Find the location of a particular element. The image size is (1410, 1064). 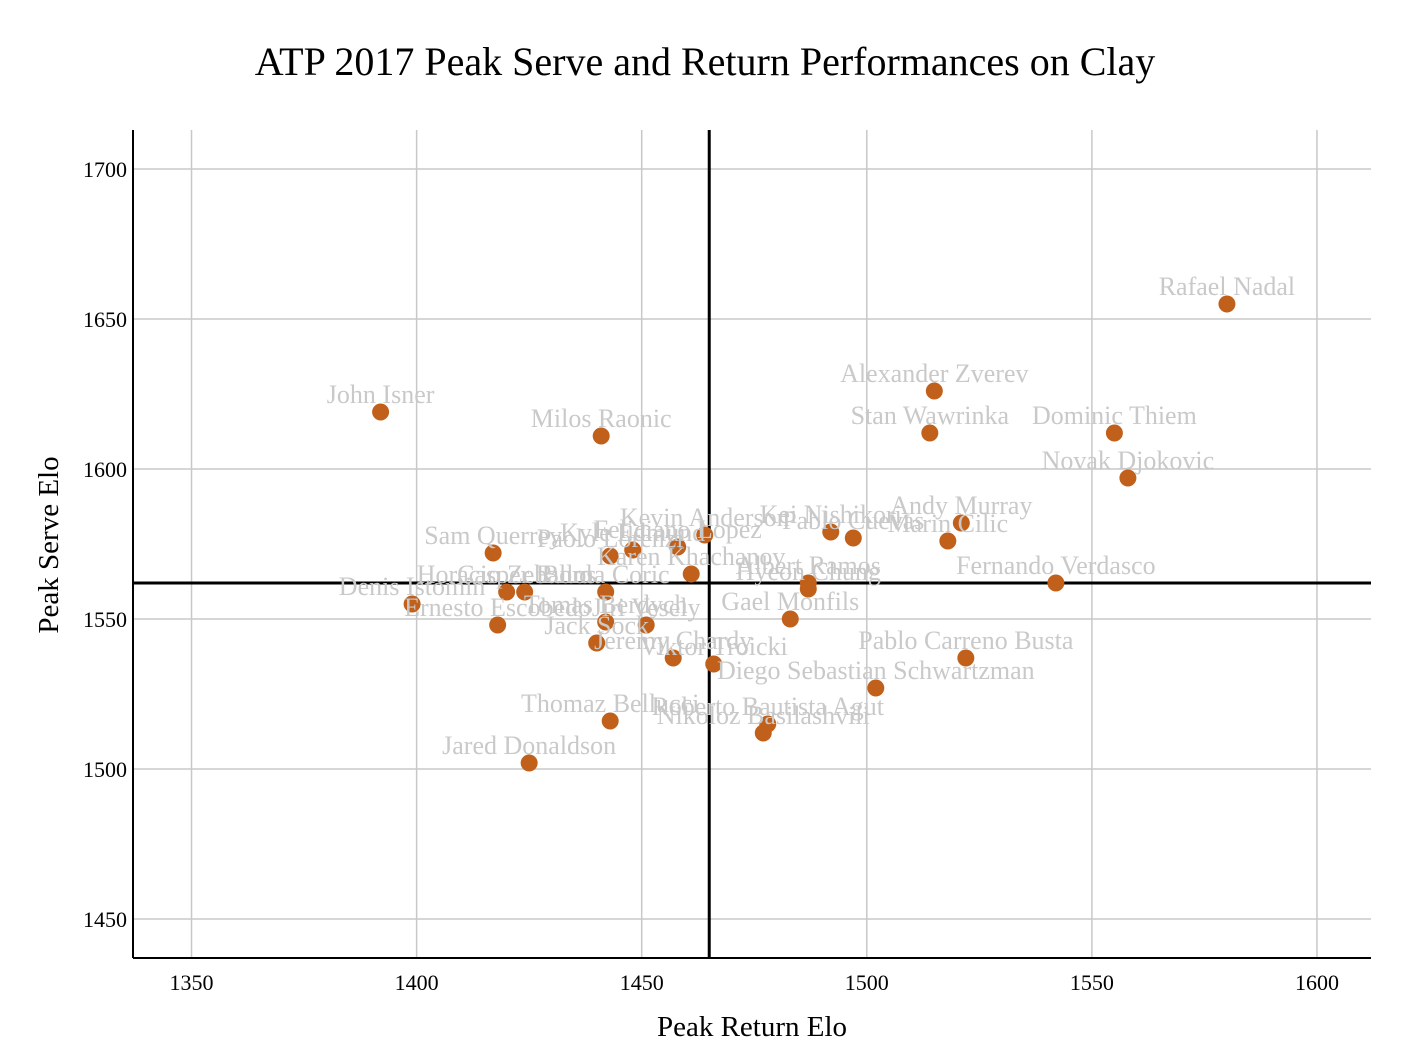

point-label: Milos Raonic is located at coordinates (601, 418).